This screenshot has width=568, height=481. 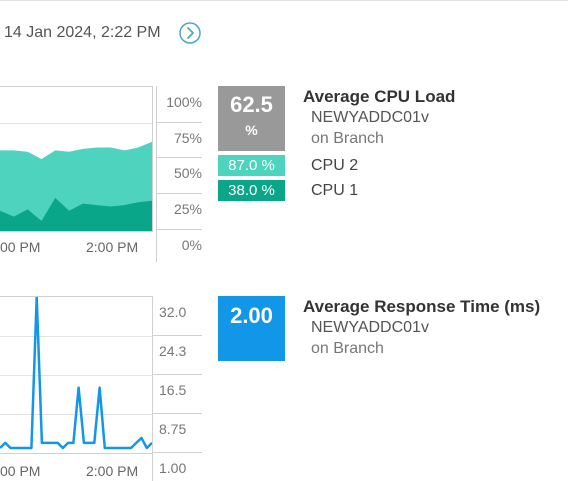 I want to click on cpu-x-tick-1: 00 PM, so click(x=20, y=247).